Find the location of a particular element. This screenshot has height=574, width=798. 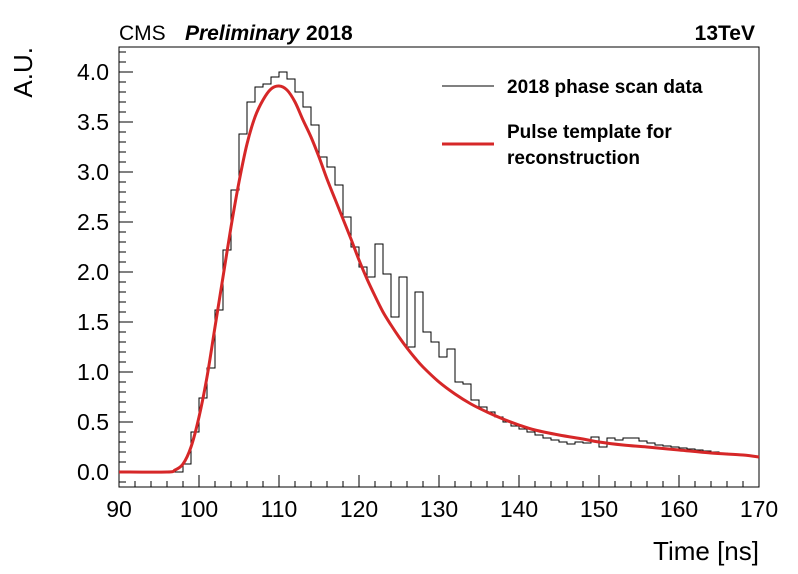

y-tick-label: 2.0 is located at coordinates (93, 272).